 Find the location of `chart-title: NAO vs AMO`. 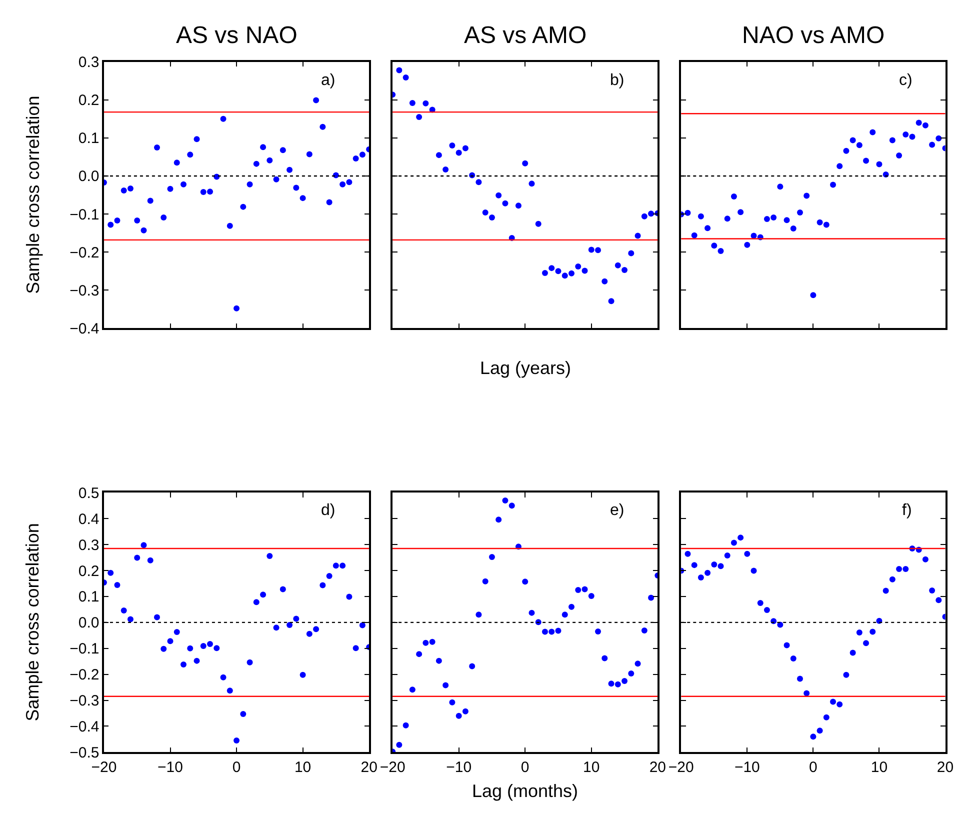

chart-title: NAO vs AMO is located at coordinates (813, 35).